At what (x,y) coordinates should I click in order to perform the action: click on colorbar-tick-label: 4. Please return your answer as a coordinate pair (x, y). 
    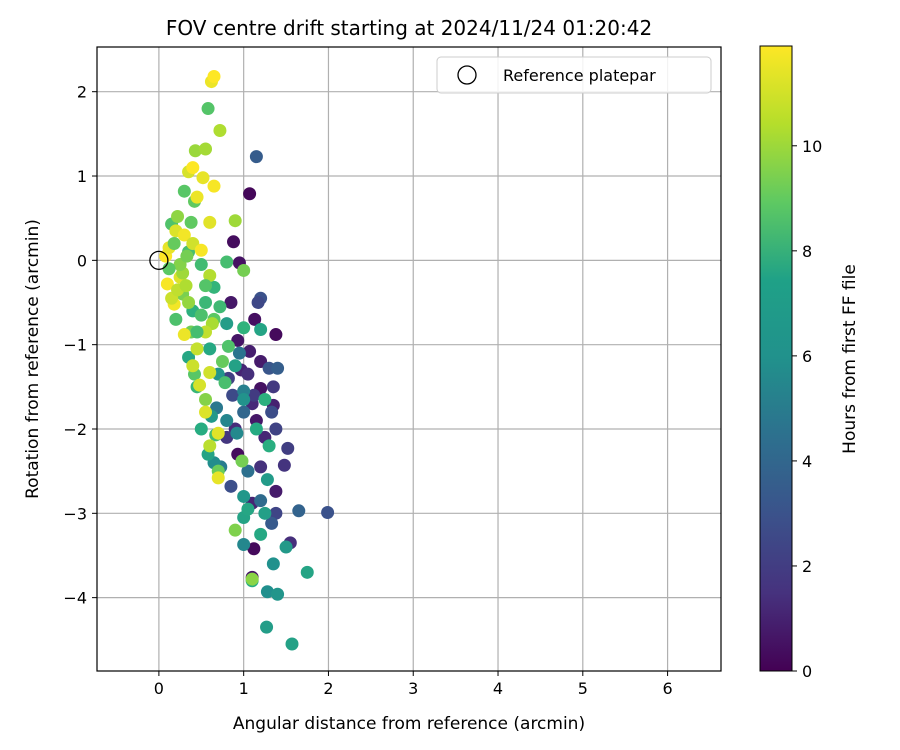
    Looking at the image, I should click on (807, 461).